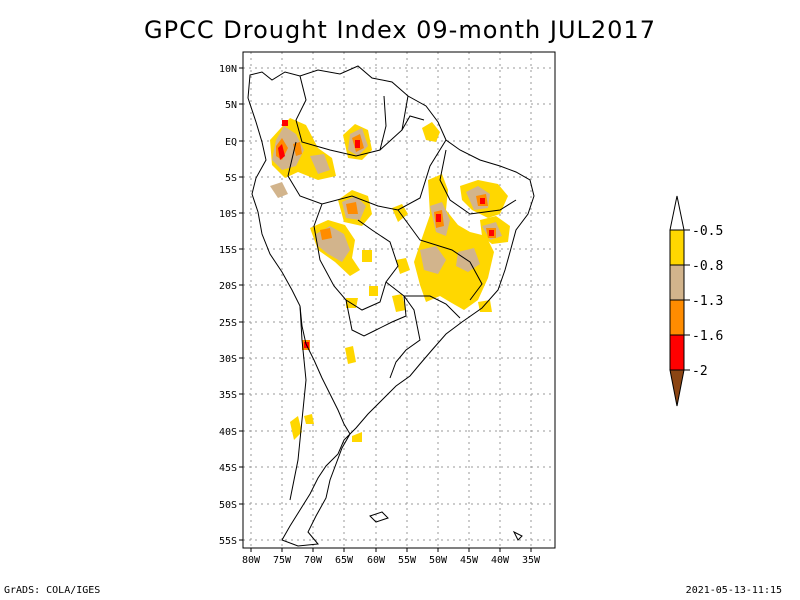 The image size is (800, 600). Describe the element at coordinates (500, 560) in the screenshot. I see `lon-label: 40W` at that location.